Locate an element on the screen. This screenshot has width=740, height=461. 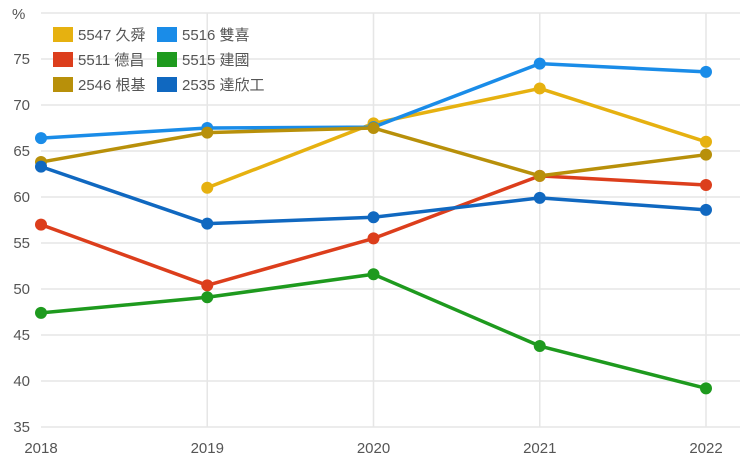
legend-item: 5516 雙喜 is located at coordinates (212, 34).